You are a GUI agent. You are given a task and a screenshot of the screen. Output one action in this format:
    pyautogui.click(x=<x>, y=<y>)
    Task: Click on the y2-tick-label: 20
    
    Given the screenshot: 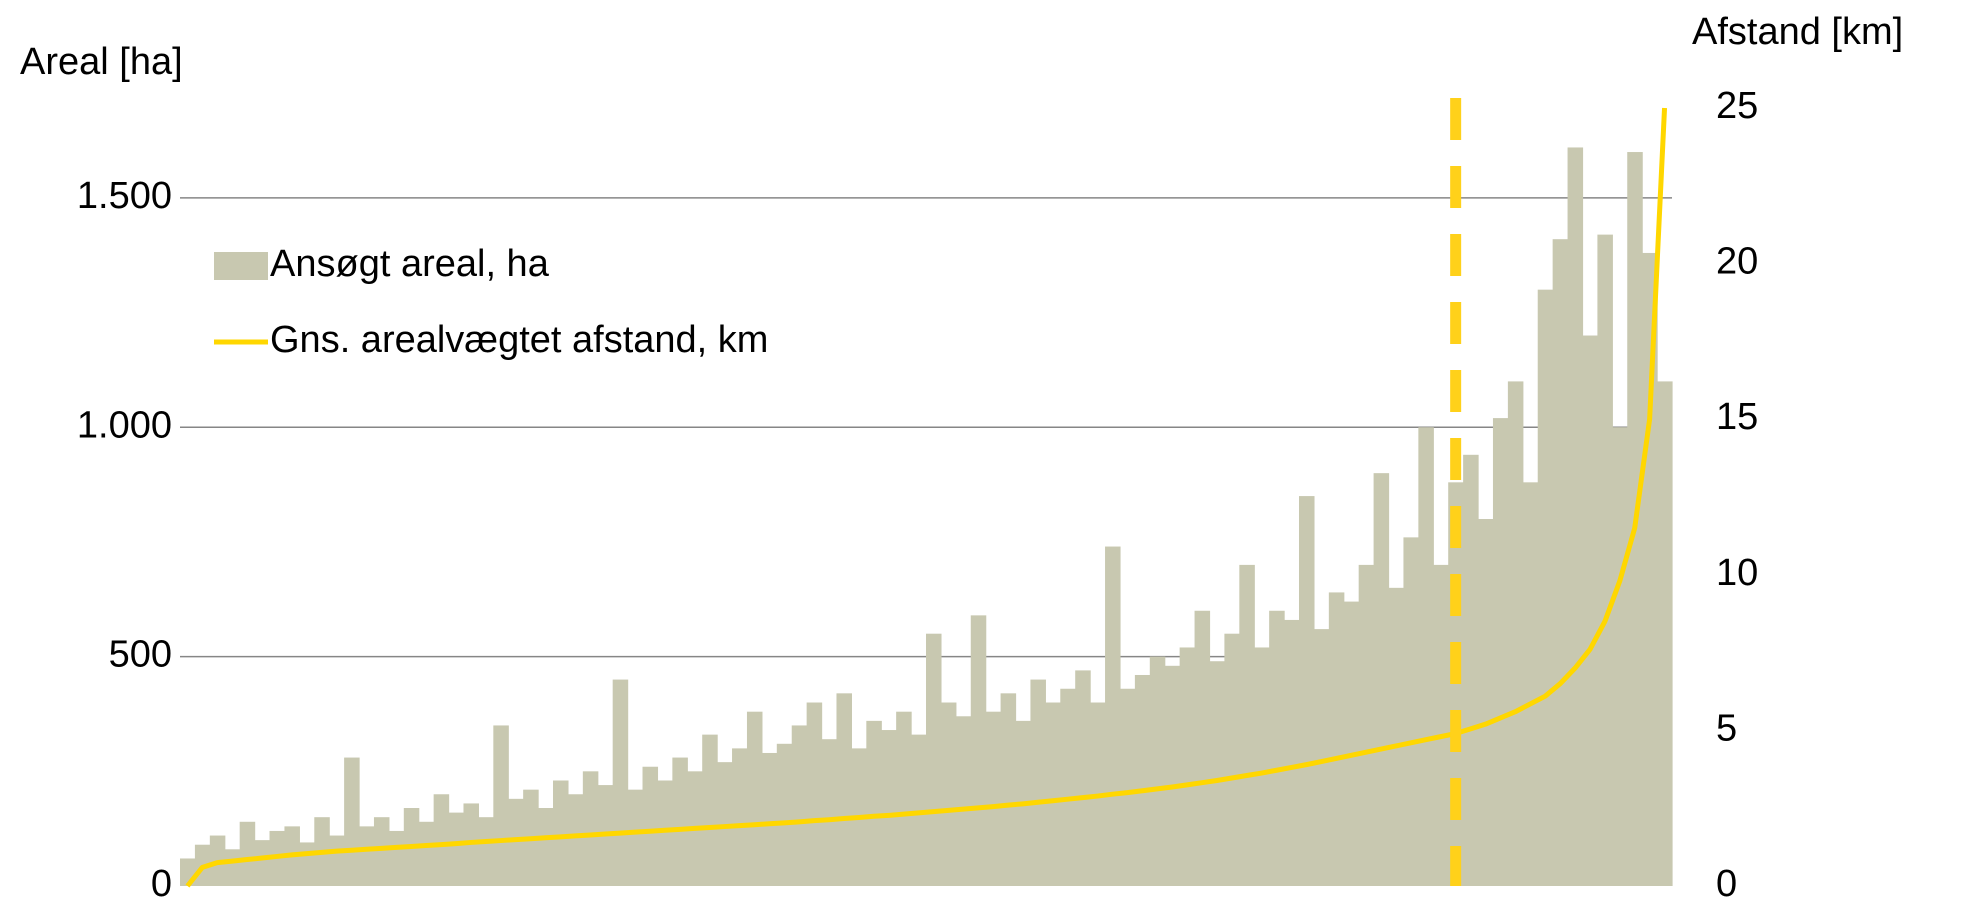 What is the action you would take?
    pyautogui.click(x=1737, y=262)
    